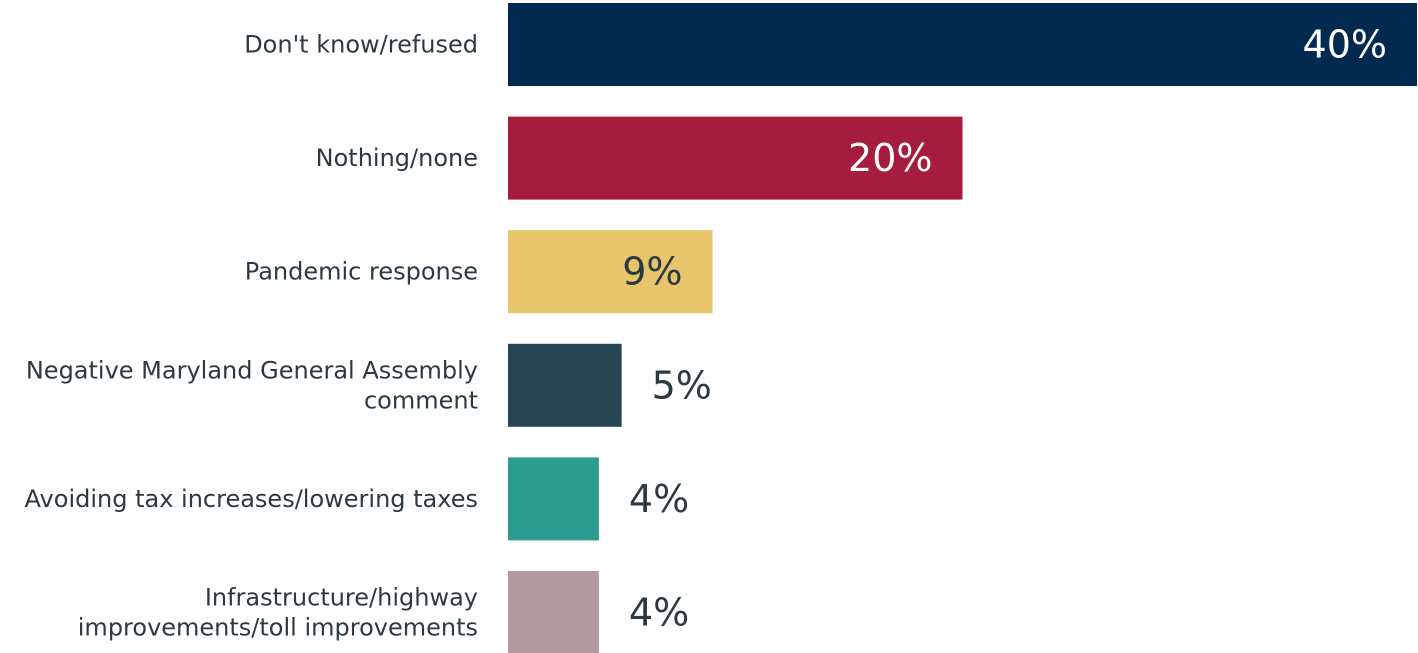 This screenshot has height=653, width=1418. I want to click on category-label-line: comment, so click(421, 400).